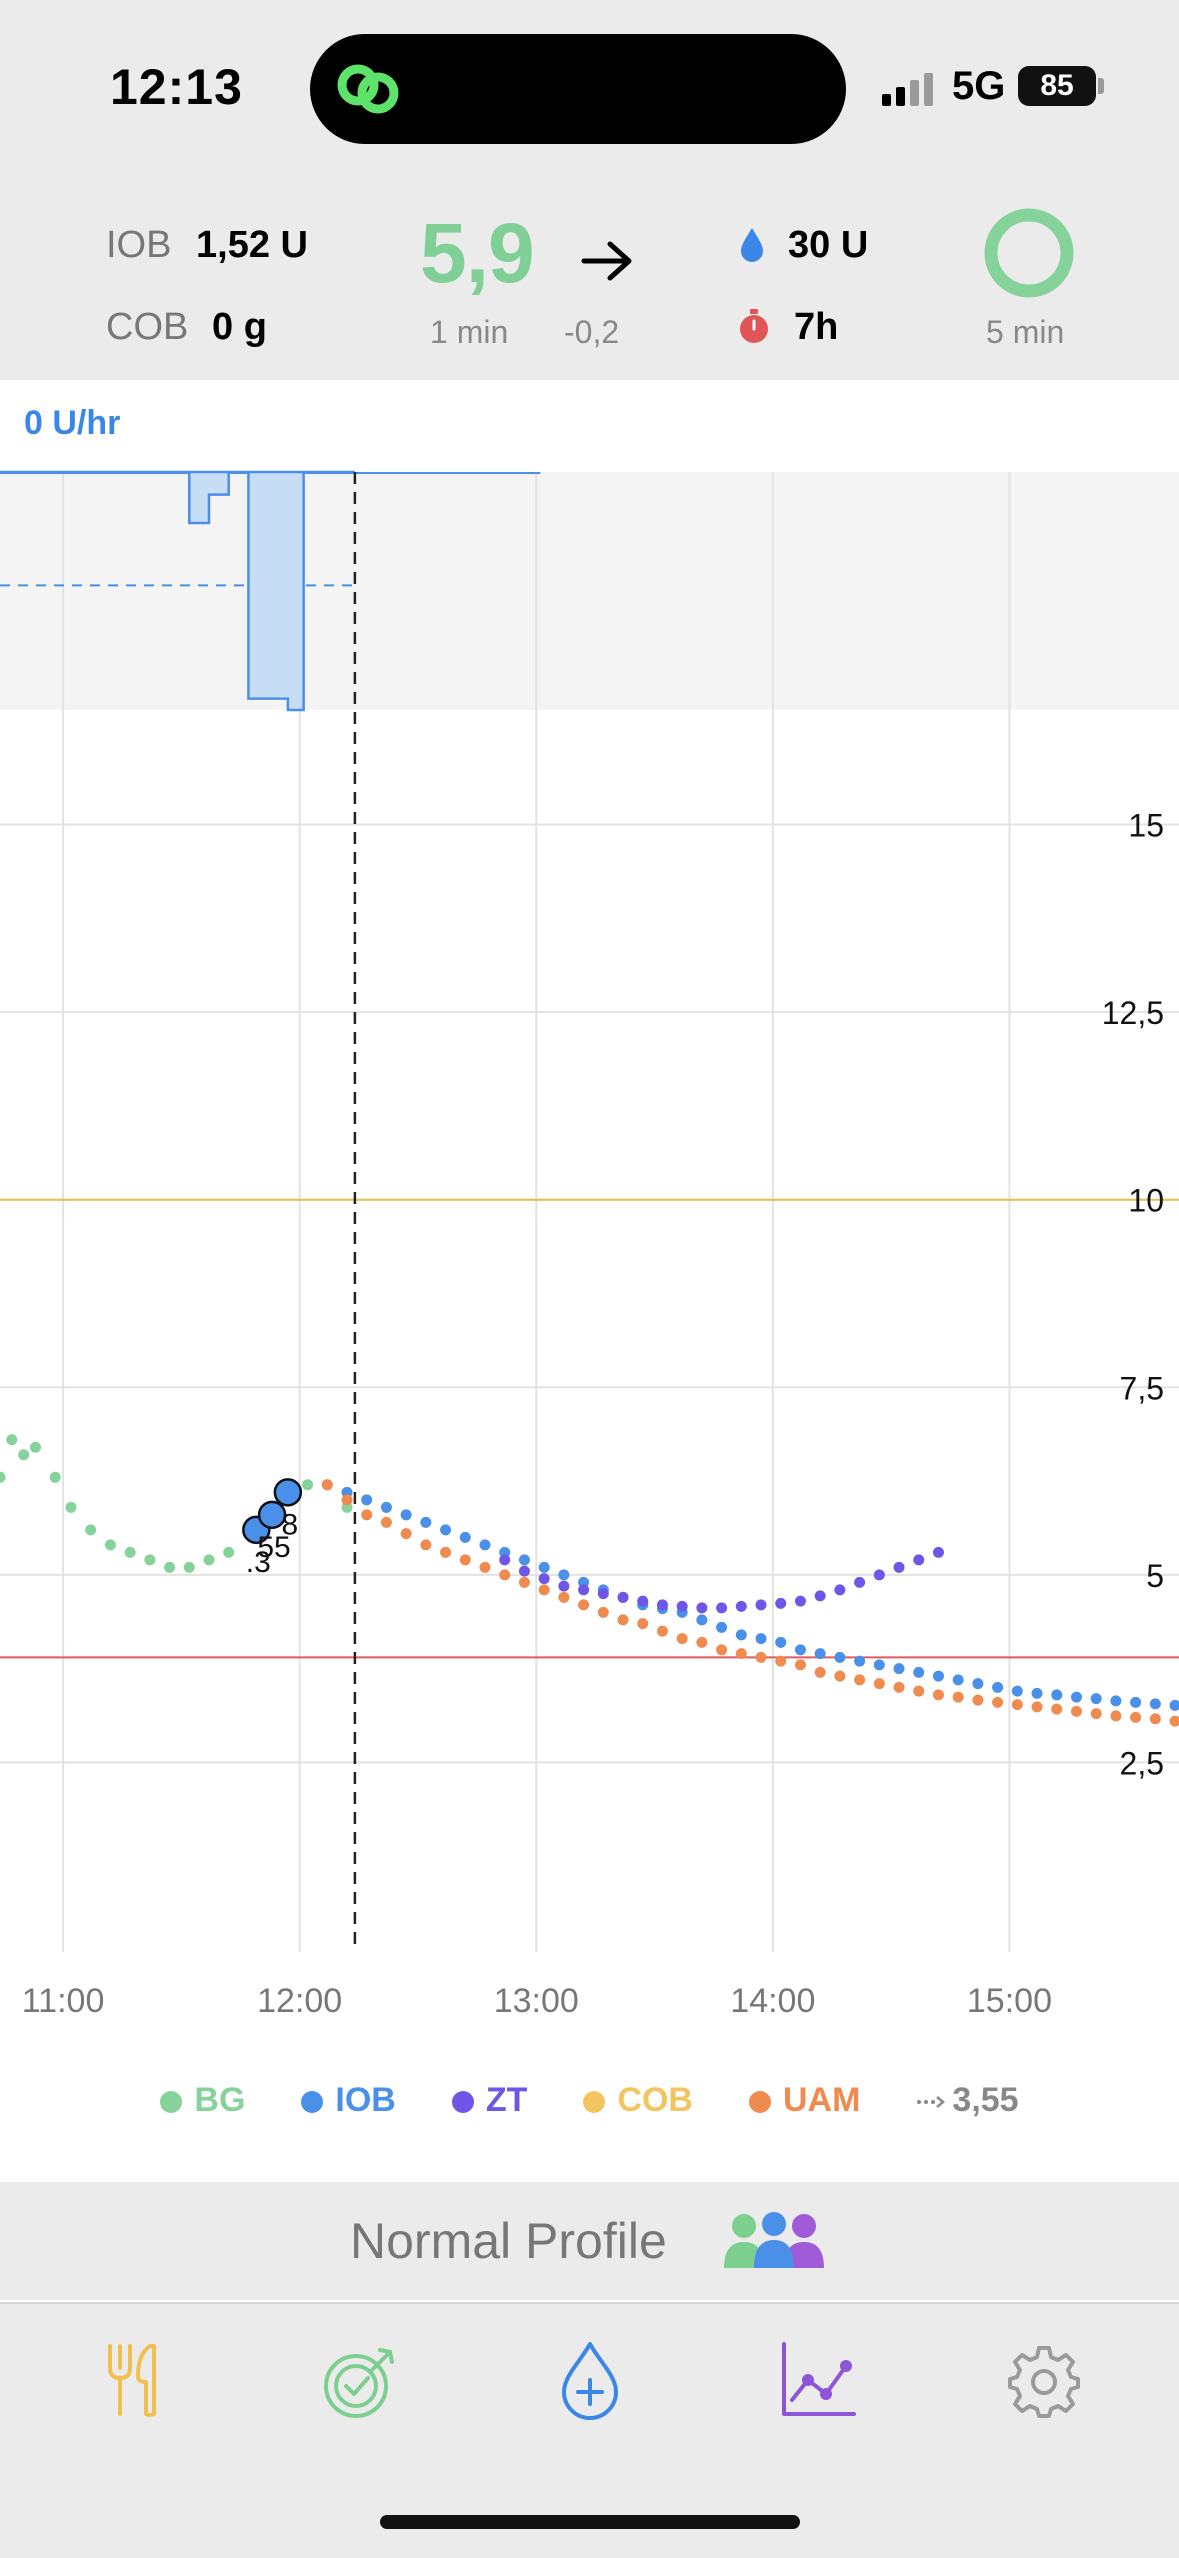 The image size is (1179, 2558). What do you see at coordinates (462, 2101) in the screenshot?
I see `legend-dot-zt` at bounding box center [462, 2101].